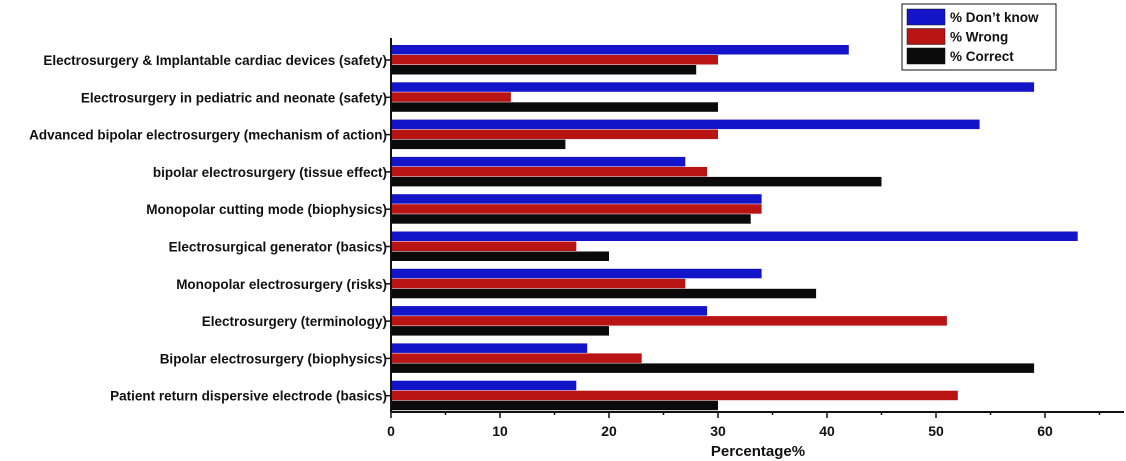 This screenshot has width=1126, height=461. What do you see at coordinates (1045, 431) in the screenshot?
I see `x-tick-label: 60` at bounding box center [1045, 431].